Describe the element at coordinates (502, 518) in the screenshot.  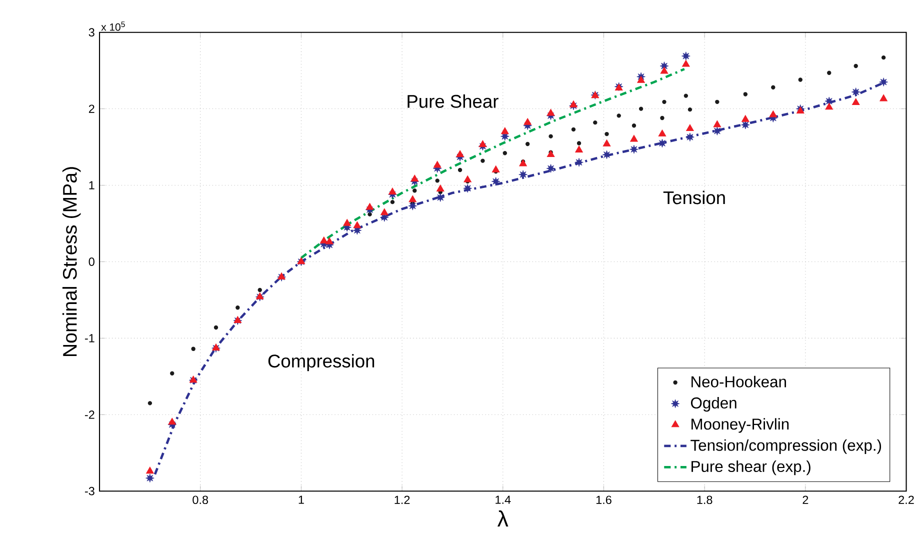
I see `x-axis-title: λ` at that location.